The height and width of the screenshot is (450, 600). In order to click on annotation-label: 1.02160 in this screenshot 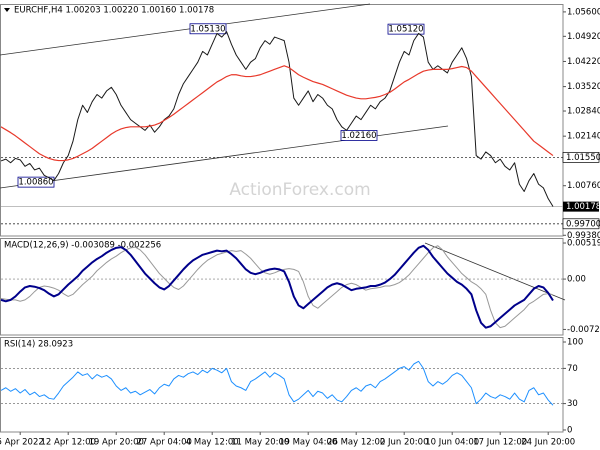, I will do `click(358, 136)`.